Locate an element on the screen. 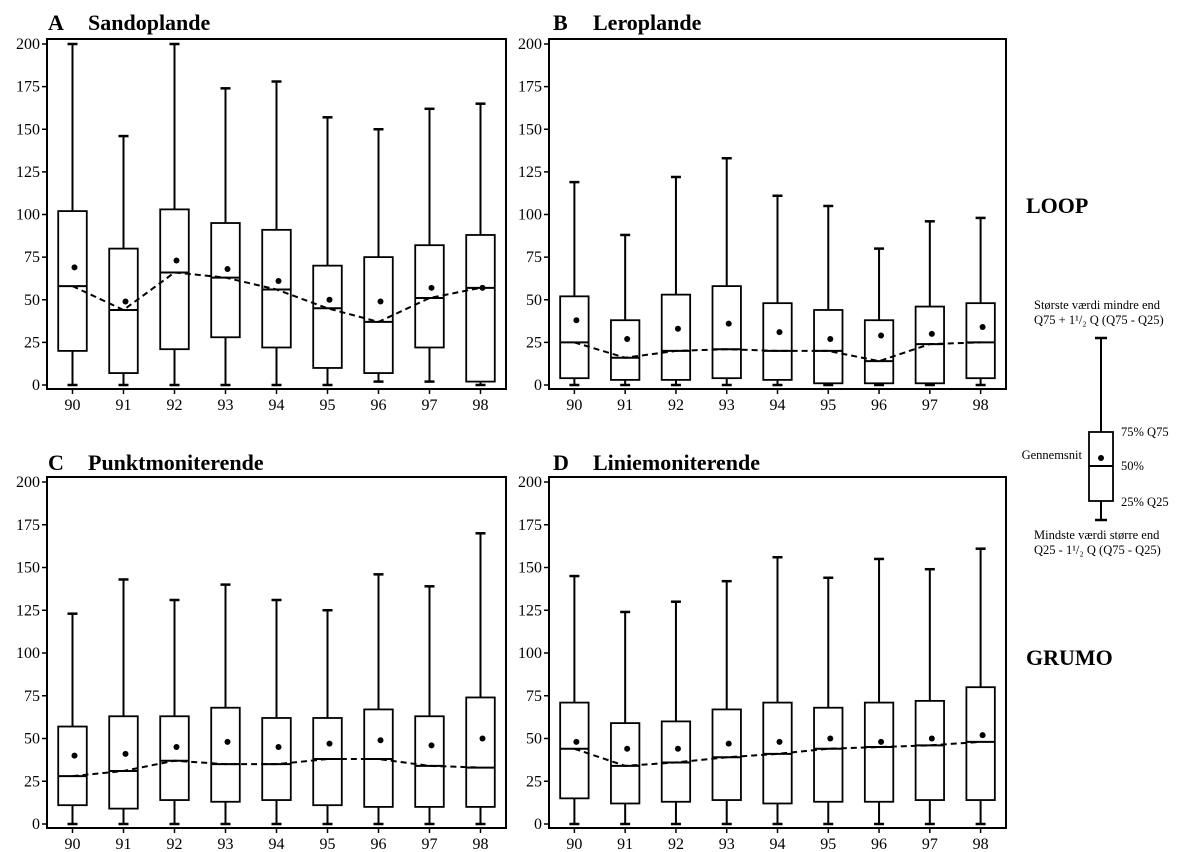  y-tick-label: 125 is located at coordinates (28, 172).